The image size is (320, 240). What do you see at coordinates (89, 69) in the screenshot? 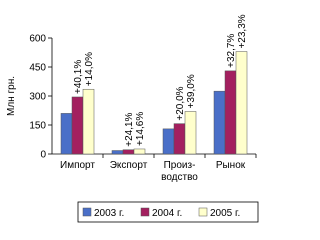
I see `growth-label: +14,0%` at bounding box center [89, 69].